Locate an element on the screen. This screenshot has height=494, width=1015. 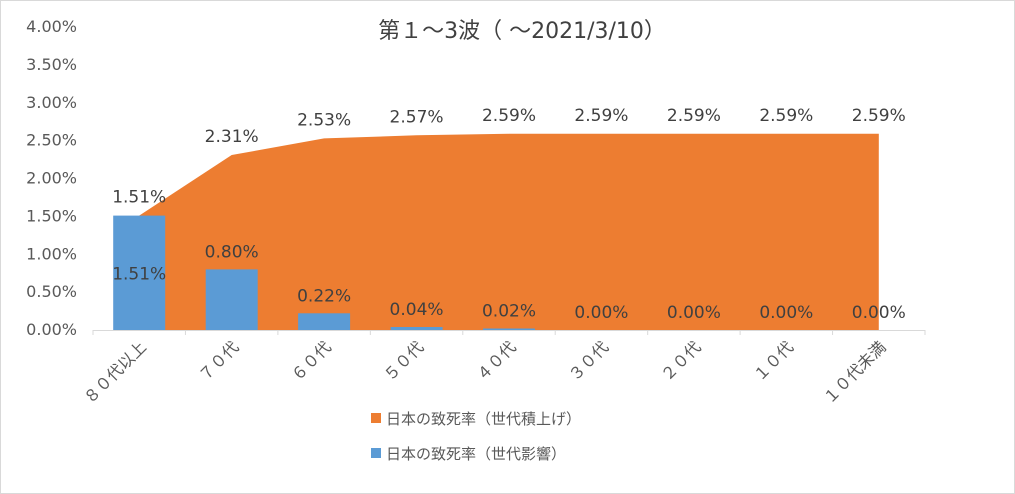
bar-data-label: 0.22% is located at coordinates (324, 296).